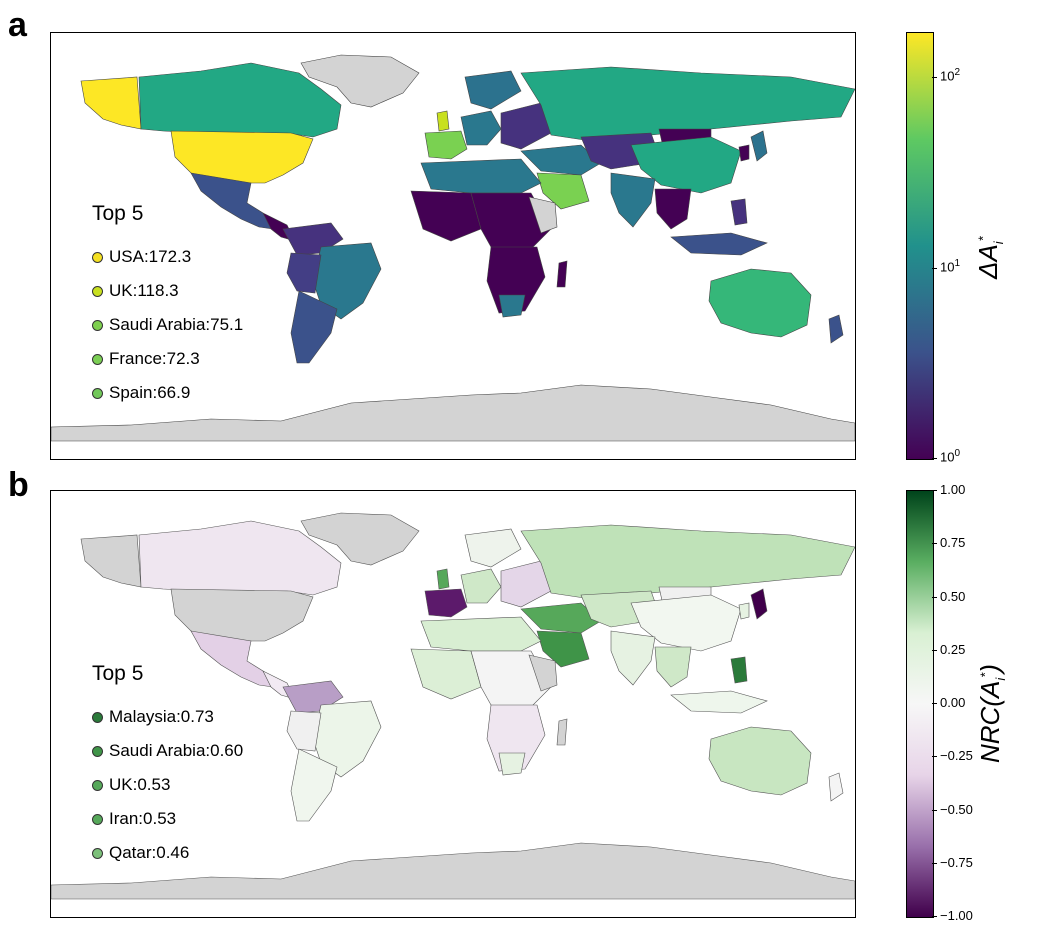 The image size is (1046, 942). What do you see at coordinates (673, 209) in the screenshot?
I see `region-se-asia` at bounding box center [673, 209].